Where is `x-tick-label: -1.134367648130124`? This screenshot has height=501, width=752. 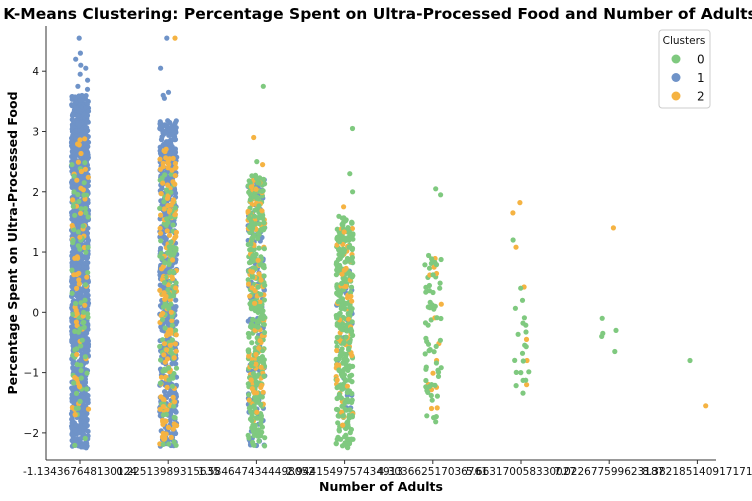 x-tick-label: -1.134367648130124 is located at coordinates (80, 472).